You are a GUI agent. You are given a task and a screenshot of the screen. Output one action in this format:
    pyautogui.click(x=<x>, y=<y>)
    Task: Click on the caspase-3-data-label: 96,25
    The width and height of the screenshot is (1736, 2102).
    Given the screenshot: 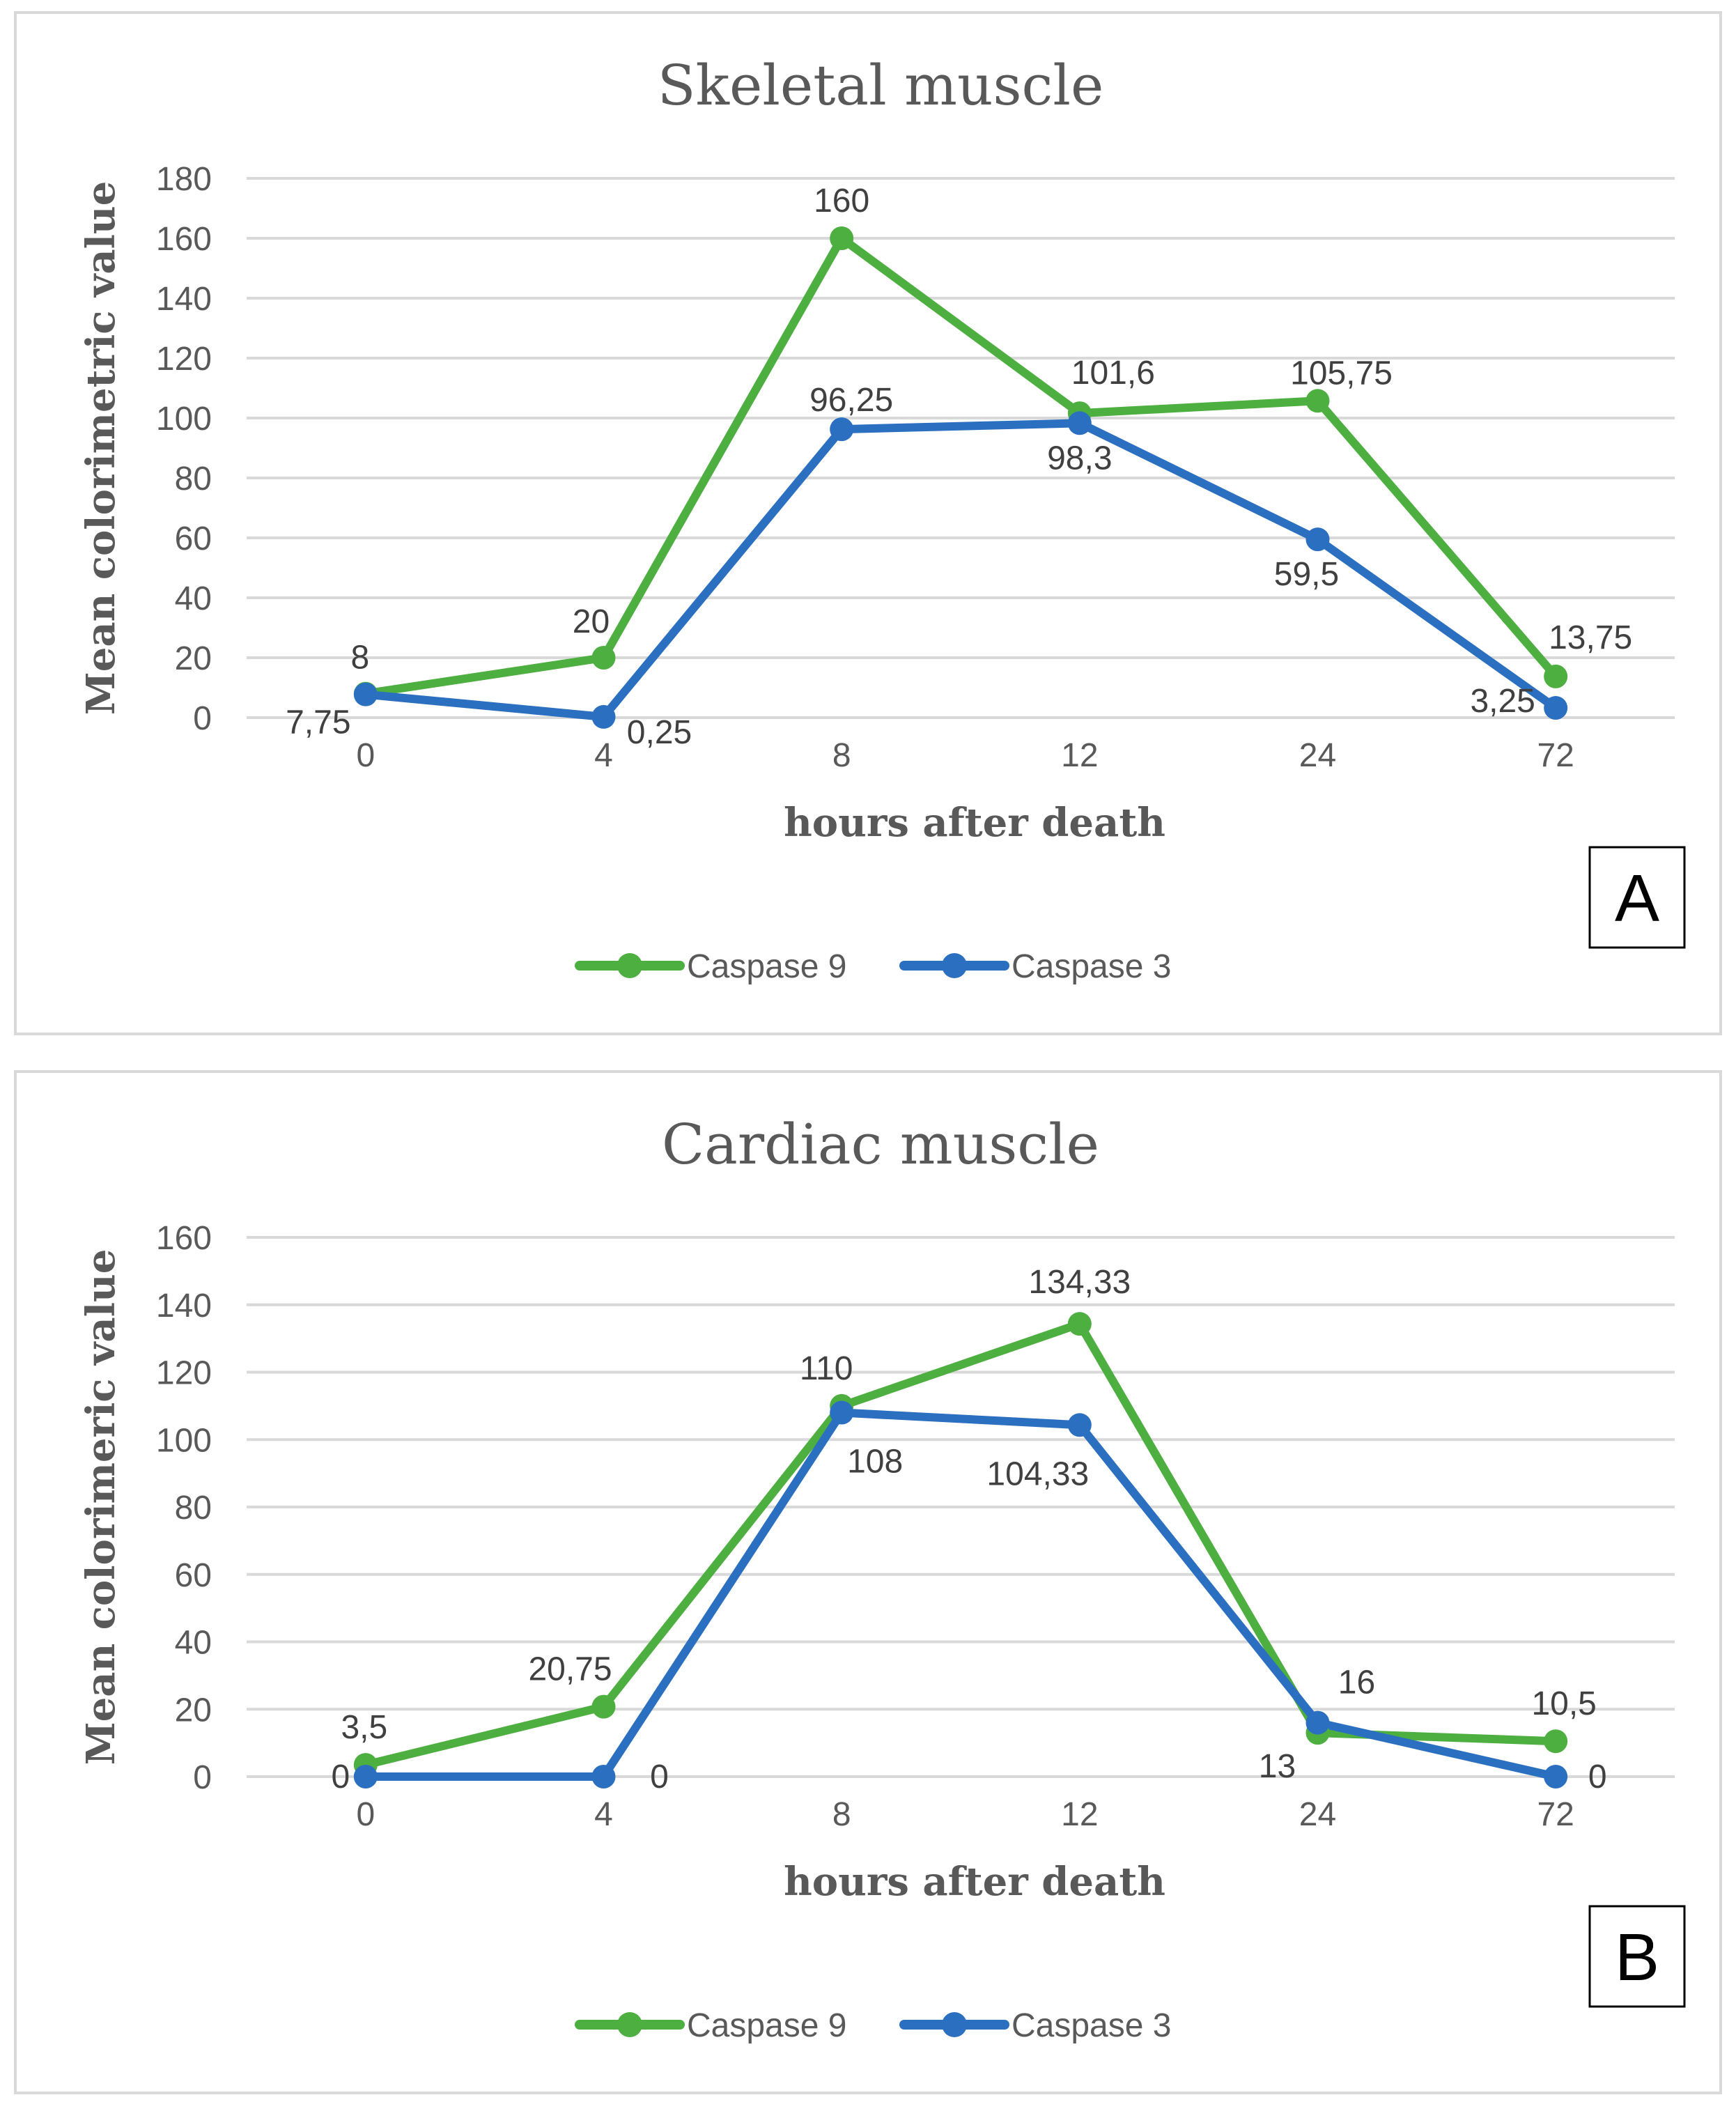 What is the action you would take?
    pyautogui.click(x=851, y=401)
    